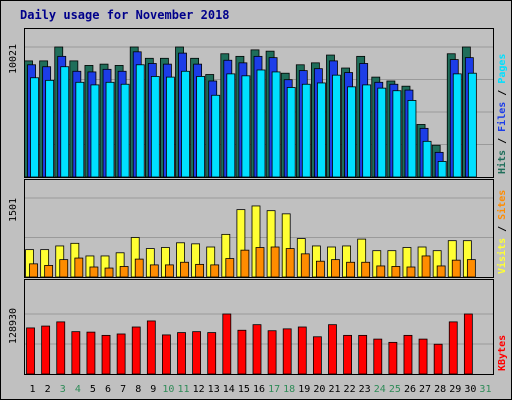 The width and height of the screenshot is (512, 400). What do you see at coordinates (274, 389) in the screenshot?
I see `x-tick-label-day-17: 17` at bounding box center [274, 389].